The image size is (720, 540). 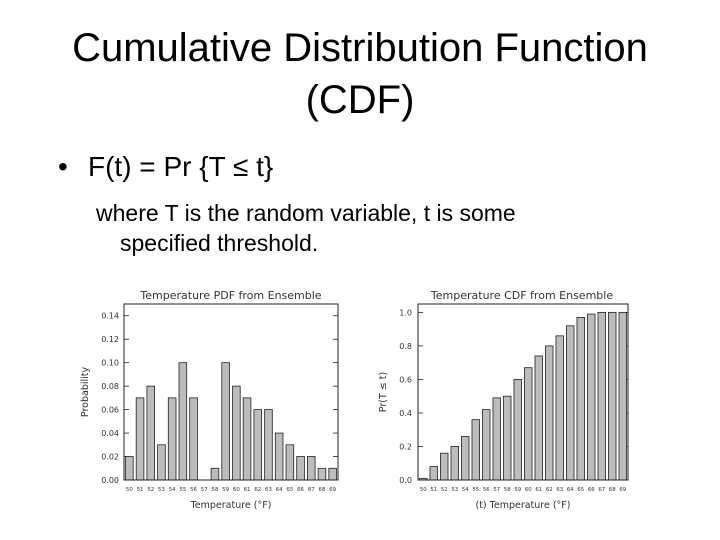 I want to click on y-tick-label: 1.0, so click(x=405, y=312).